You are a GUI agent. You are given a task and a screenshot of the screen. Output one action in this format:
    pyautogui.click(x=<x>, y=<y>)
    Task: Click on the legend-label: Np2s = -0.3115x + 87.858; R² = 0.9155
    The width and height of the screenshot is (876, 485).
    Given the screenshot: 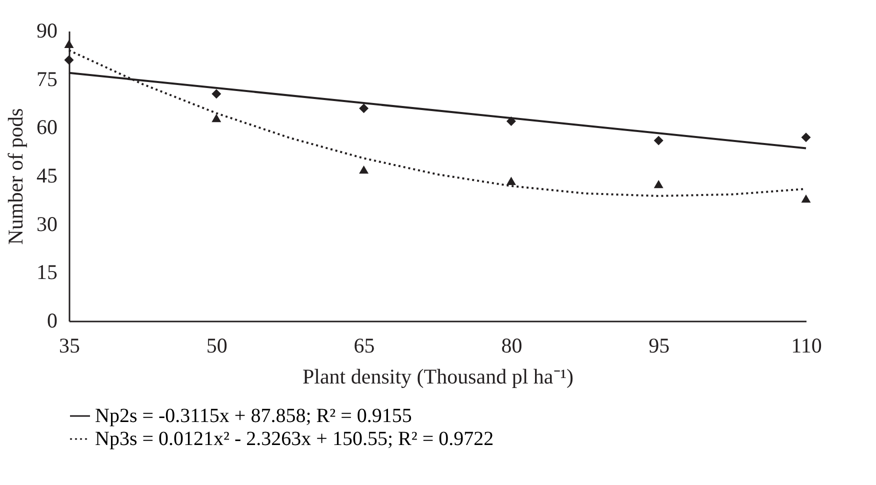 What is the action you would take?
    pyautogui.click(x=253, y=416)
    